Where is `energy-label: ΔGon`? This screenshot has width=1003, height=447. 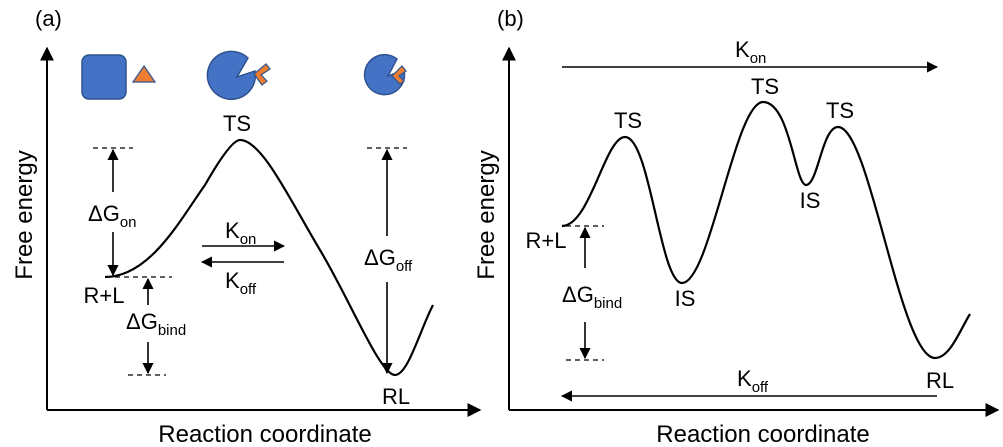 energy-label: ΔGon is located at coordinates (112, 216).